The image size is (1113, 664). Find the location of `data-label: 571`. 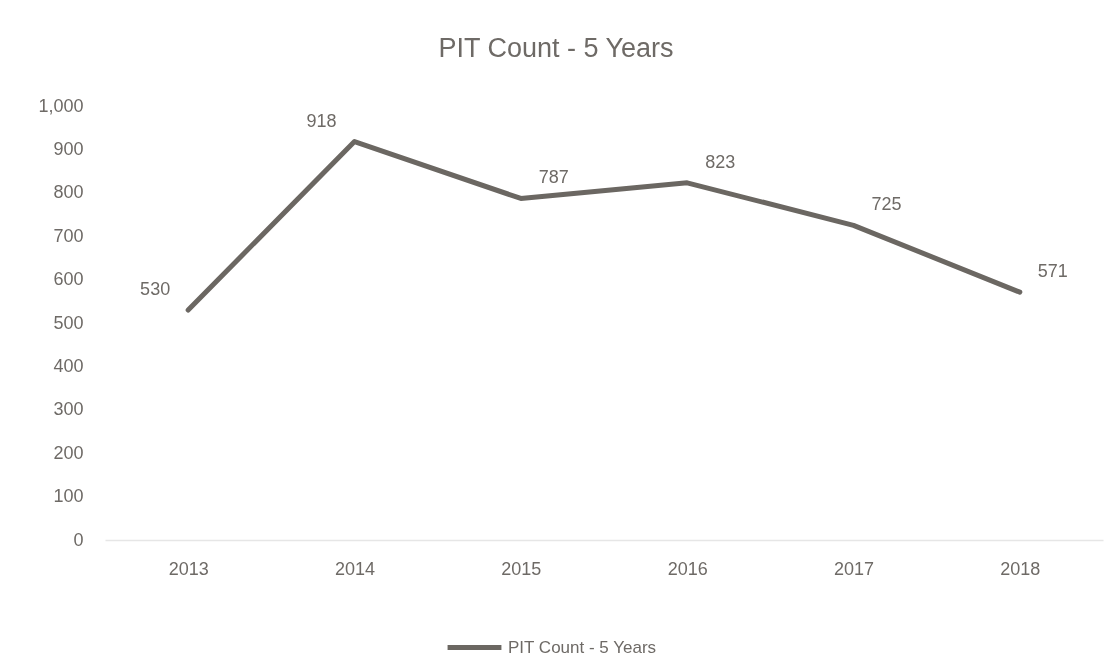

data-label: 571 is located at coordinates (1052, 271).